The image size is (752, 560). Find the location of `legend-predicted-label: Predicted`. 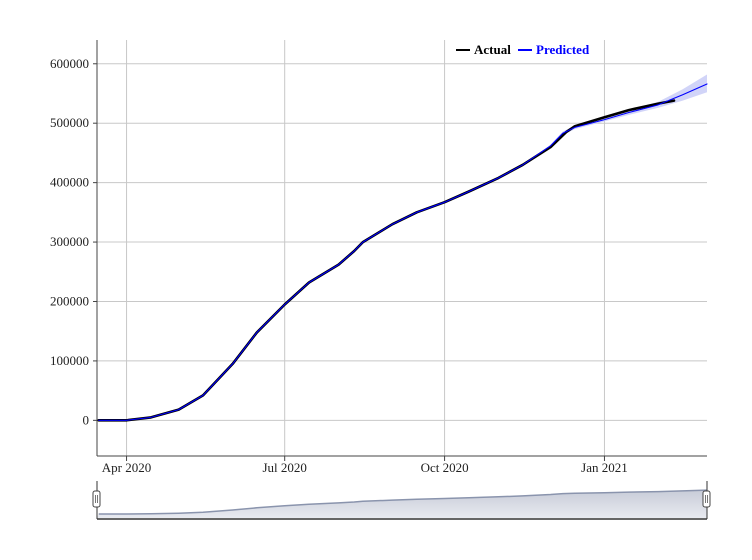

legend-predicted-label: Predicted is located at coordinates (563, 49).